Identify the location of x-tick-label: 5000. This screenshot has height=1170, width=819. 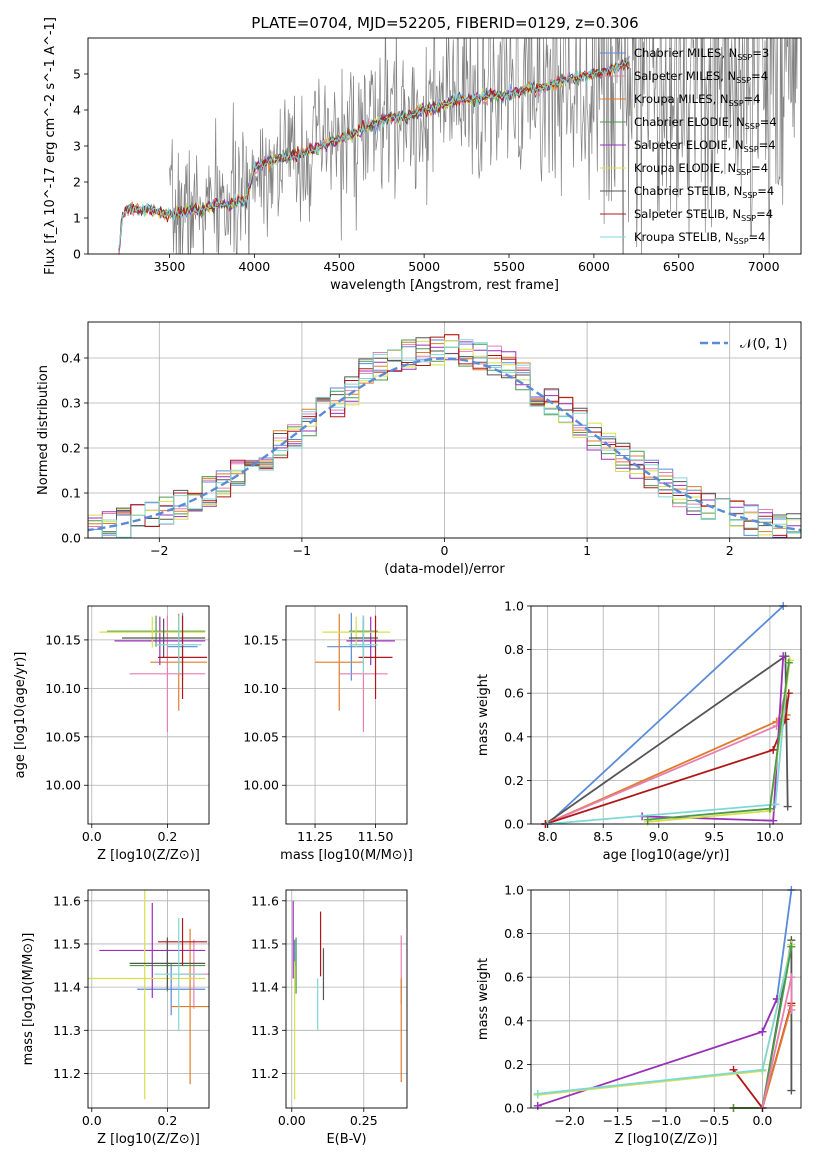
(424, 266).